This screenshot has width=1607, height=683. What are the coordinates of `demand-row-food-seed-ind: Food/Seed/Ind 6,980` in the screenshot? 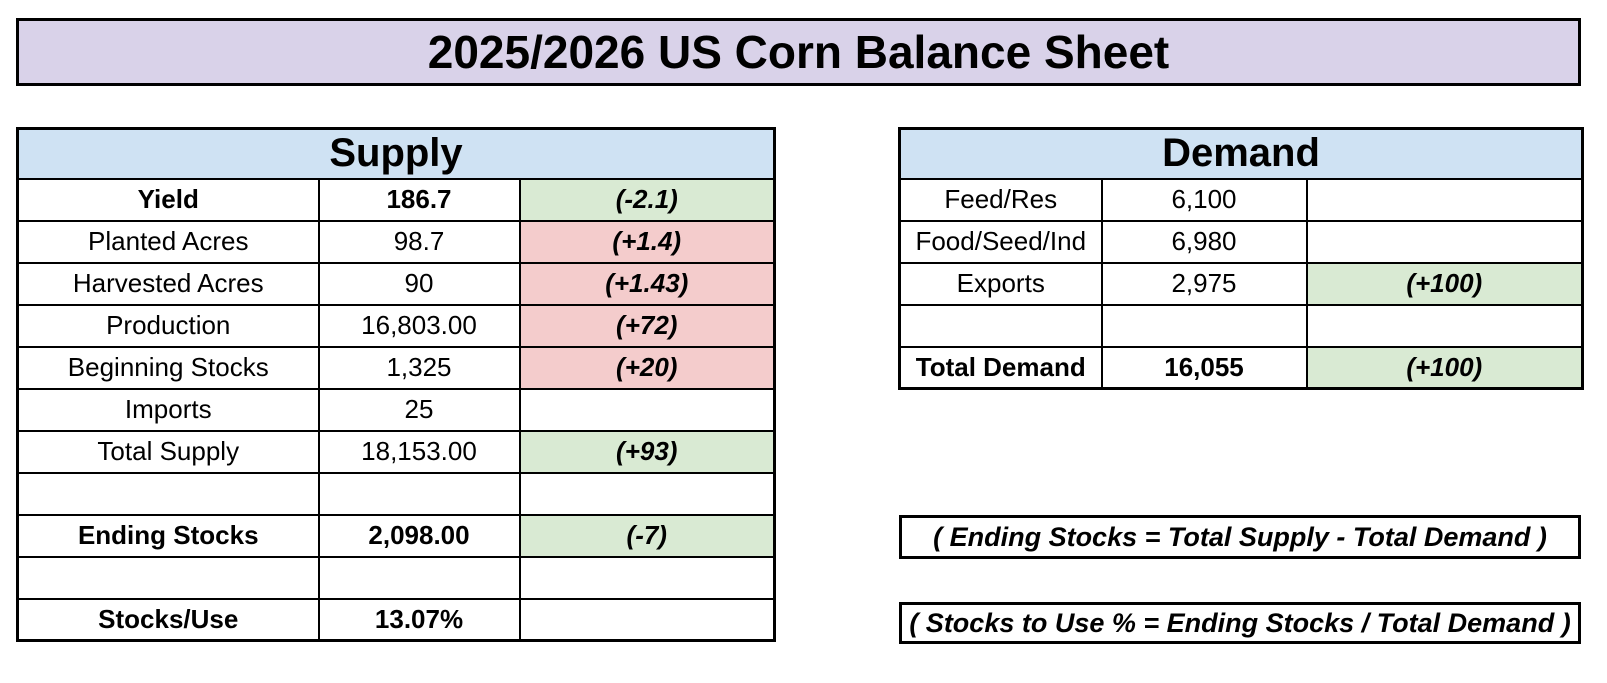 It's located at (1241, 241).